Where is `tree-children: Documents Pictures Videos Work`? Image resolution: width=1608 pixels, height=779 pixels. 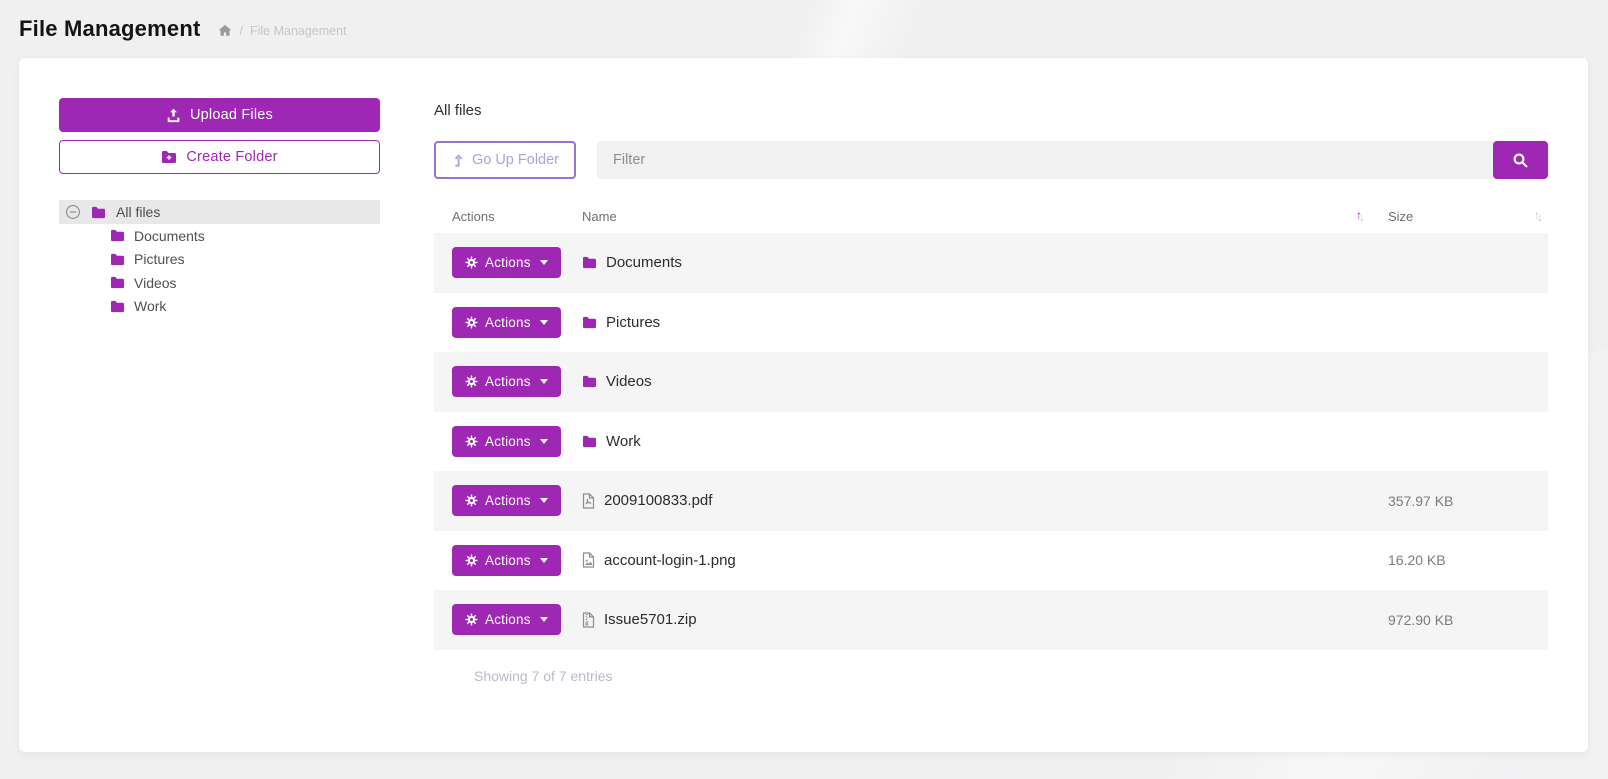
tree-children: Documents Pictures Videos Work is located at coordinates (219, 271).